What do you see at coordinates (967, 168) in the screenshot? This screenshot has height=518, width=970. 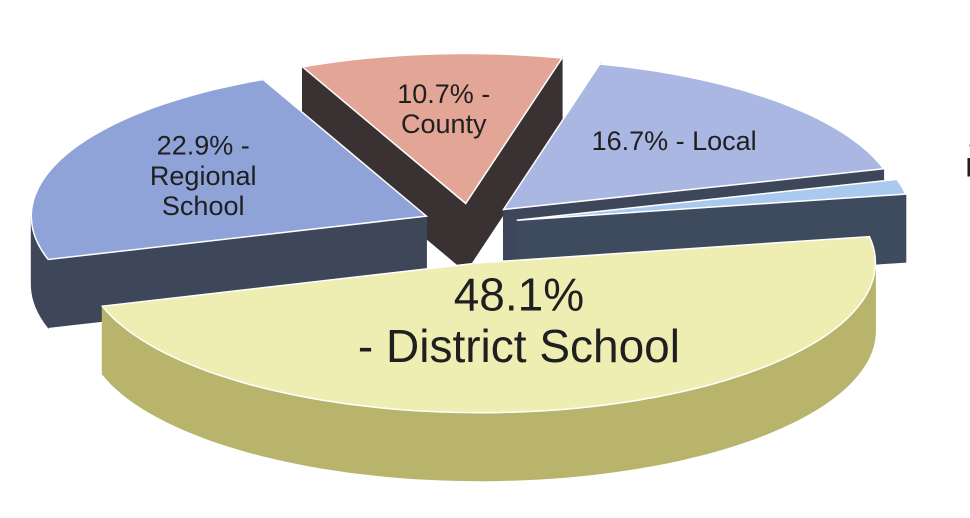 I see `data-label: Library` at bounding box center [967, 168].